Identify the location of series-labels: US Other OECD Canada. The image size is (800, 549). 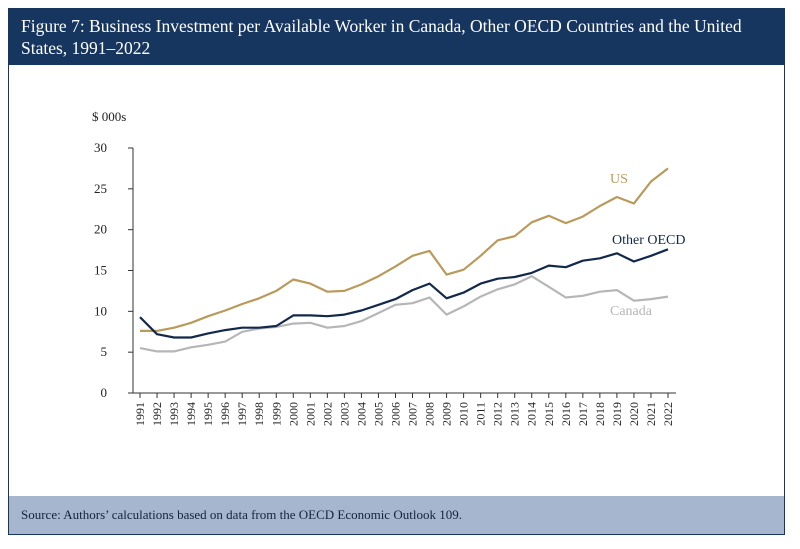
(648, 245).